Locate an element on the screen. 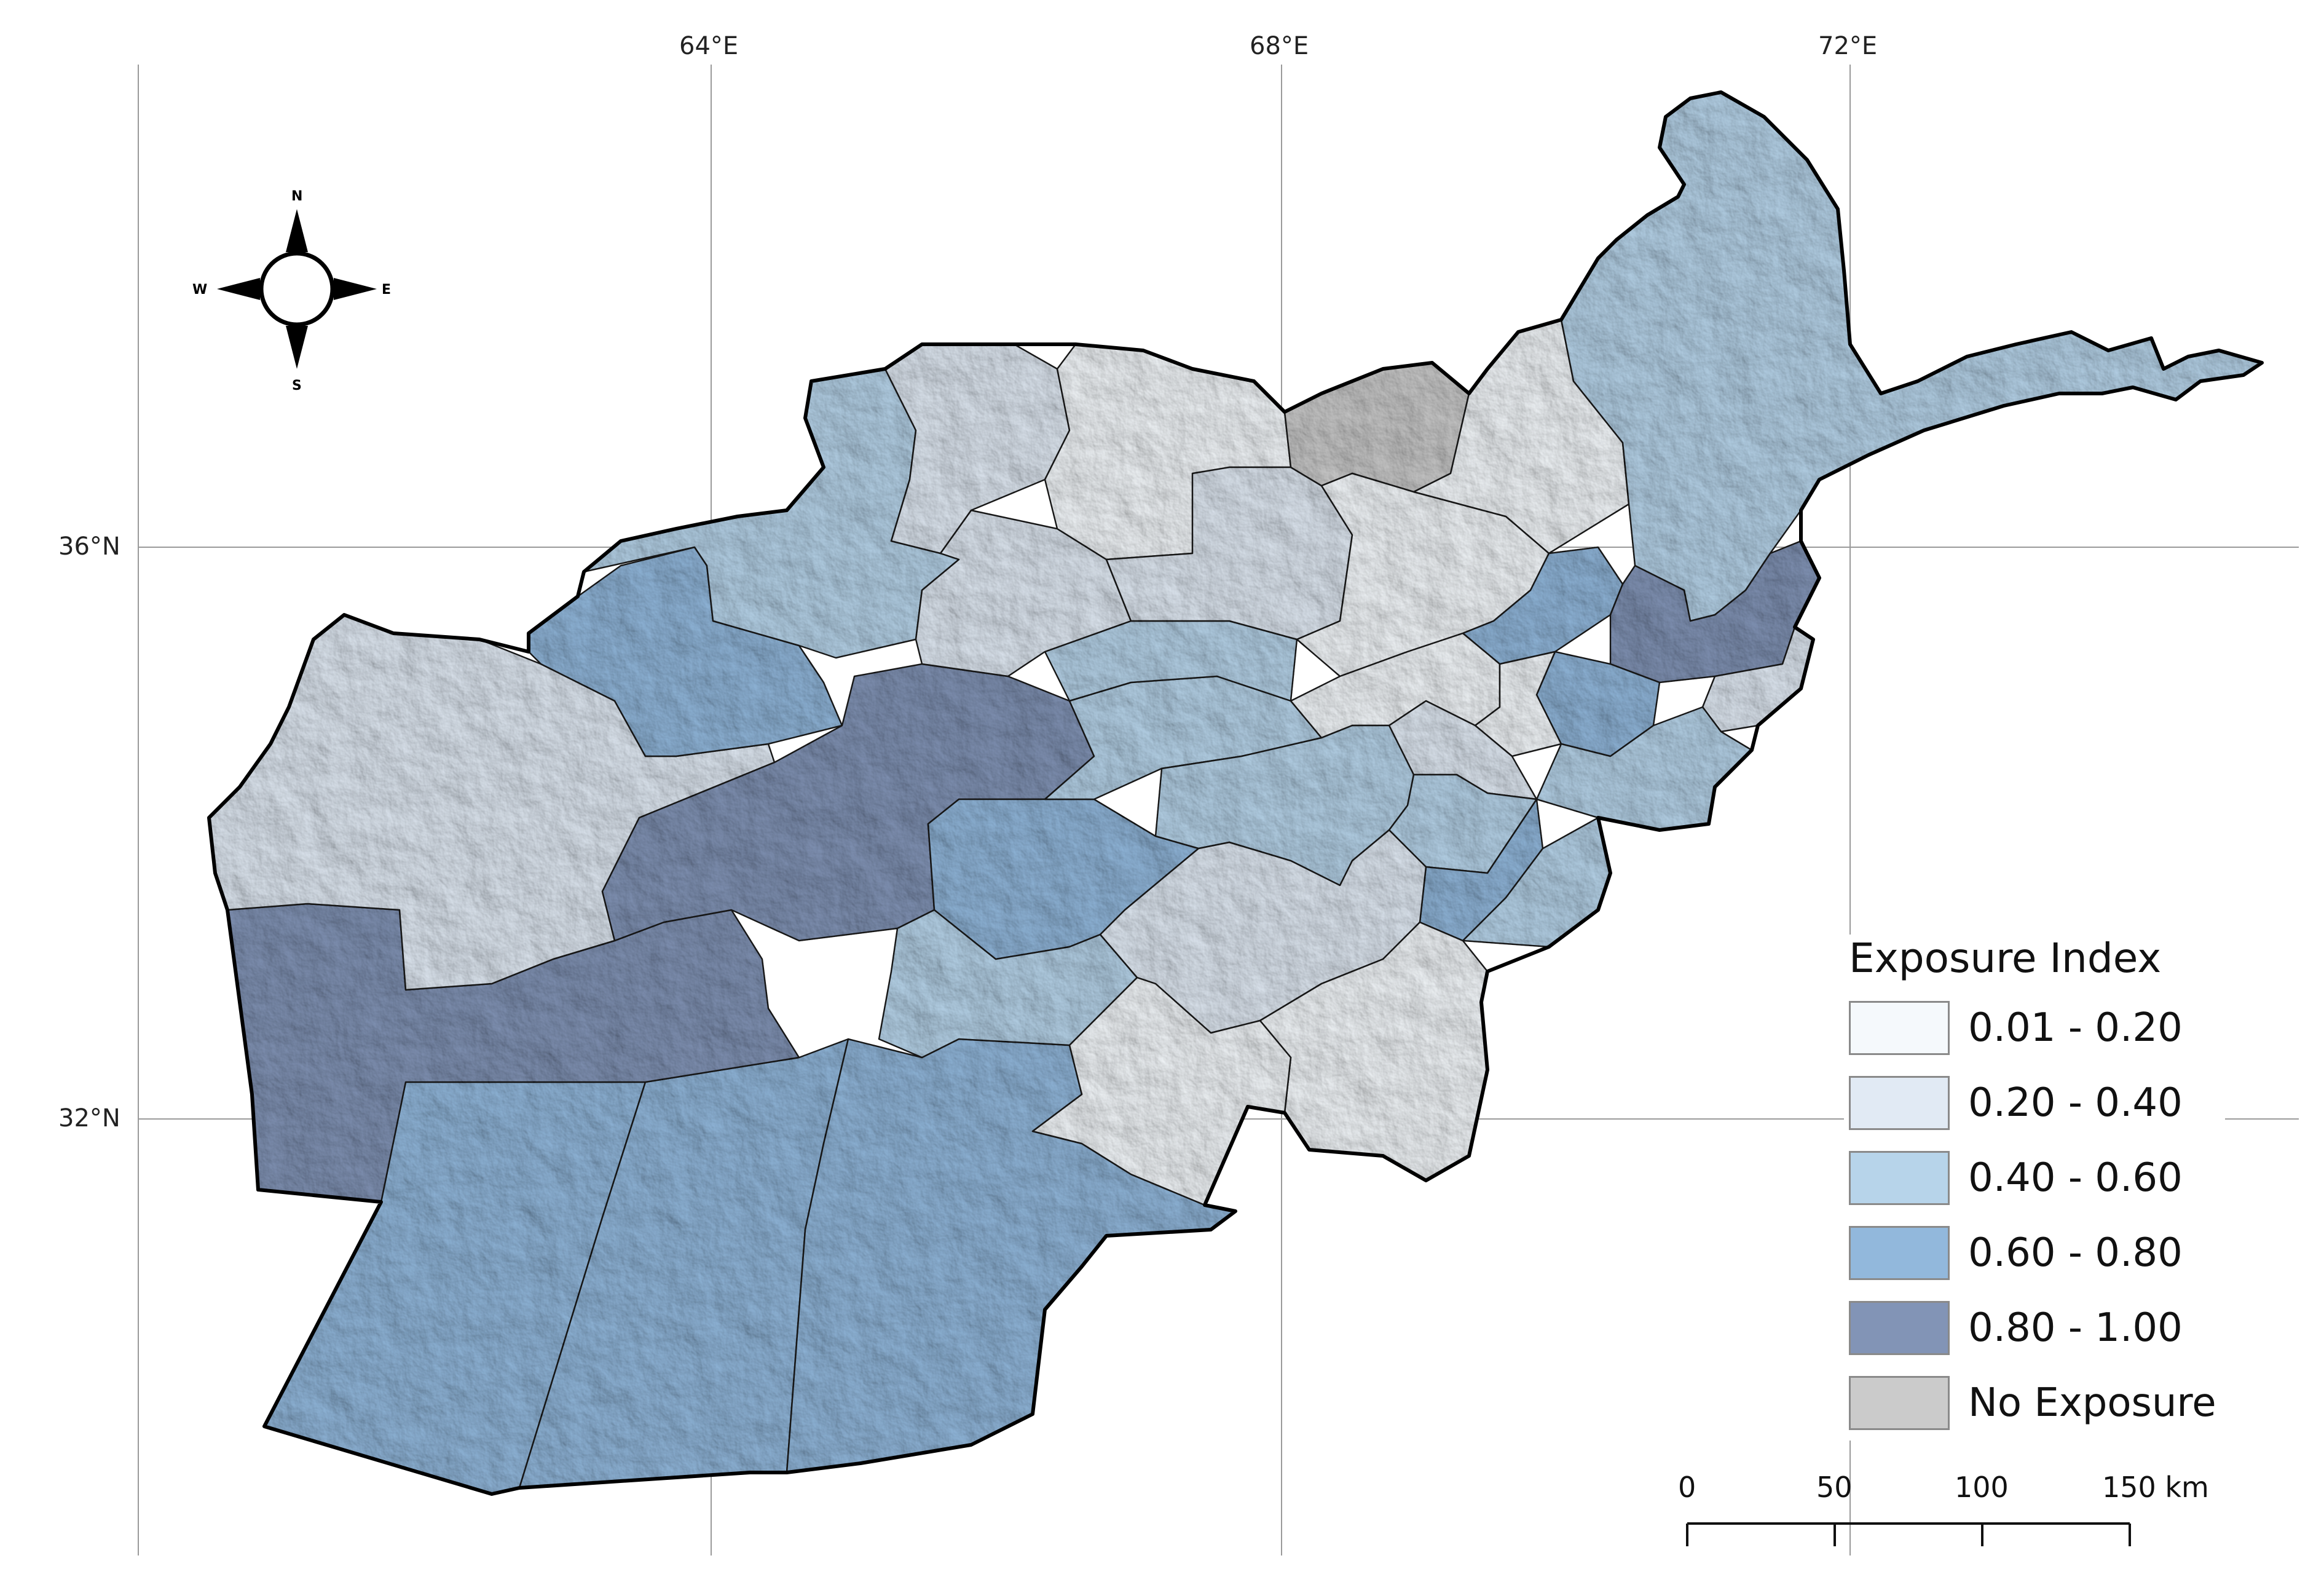  legend-item-1: 0.20 - 0.40 is located at coordinates (2034, 1103).